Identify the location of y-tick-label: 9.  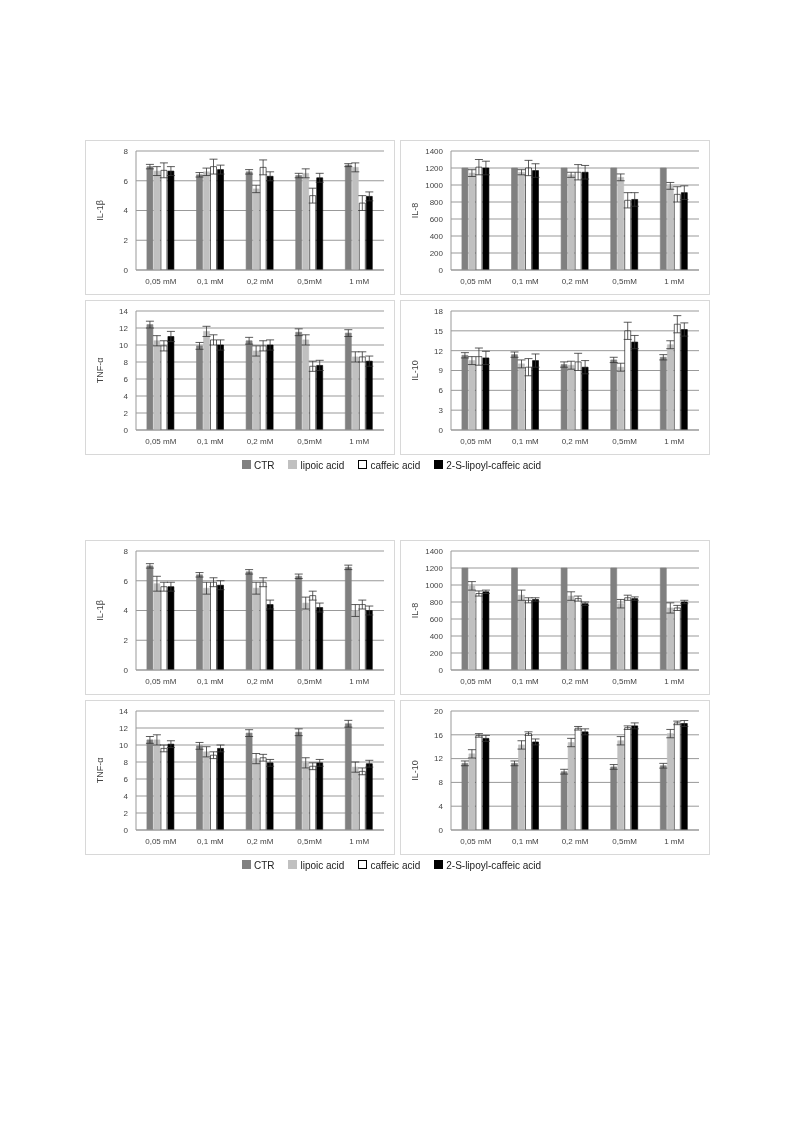
(441, 371).